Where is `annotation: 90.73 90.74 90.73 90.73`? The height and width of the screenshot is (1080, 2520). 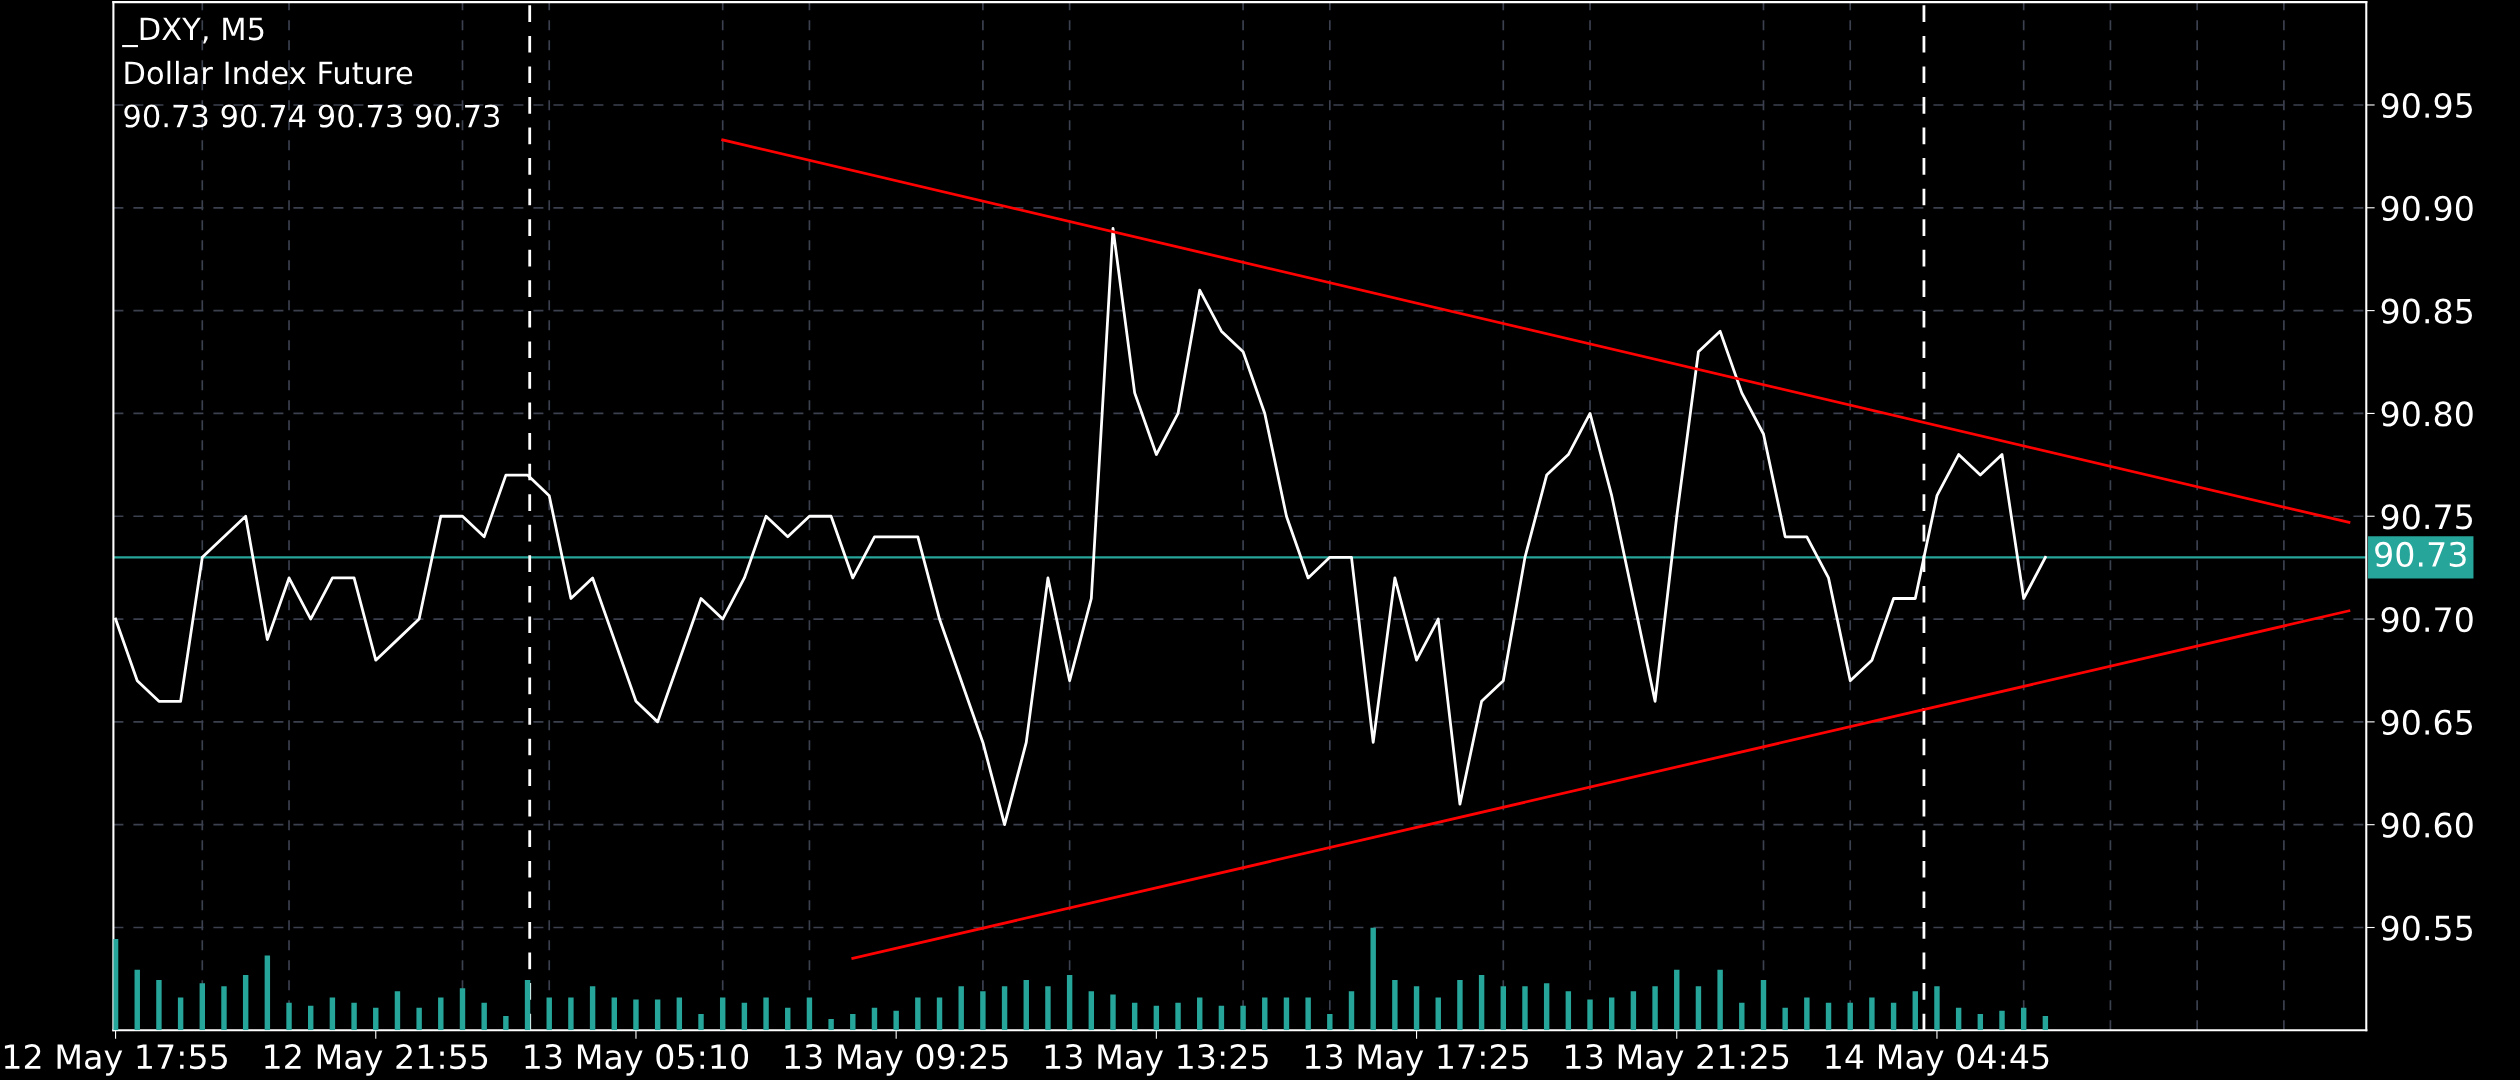 annotation: 90.73 90.74 90.73 90.73 is located at coordinates (311, 116).